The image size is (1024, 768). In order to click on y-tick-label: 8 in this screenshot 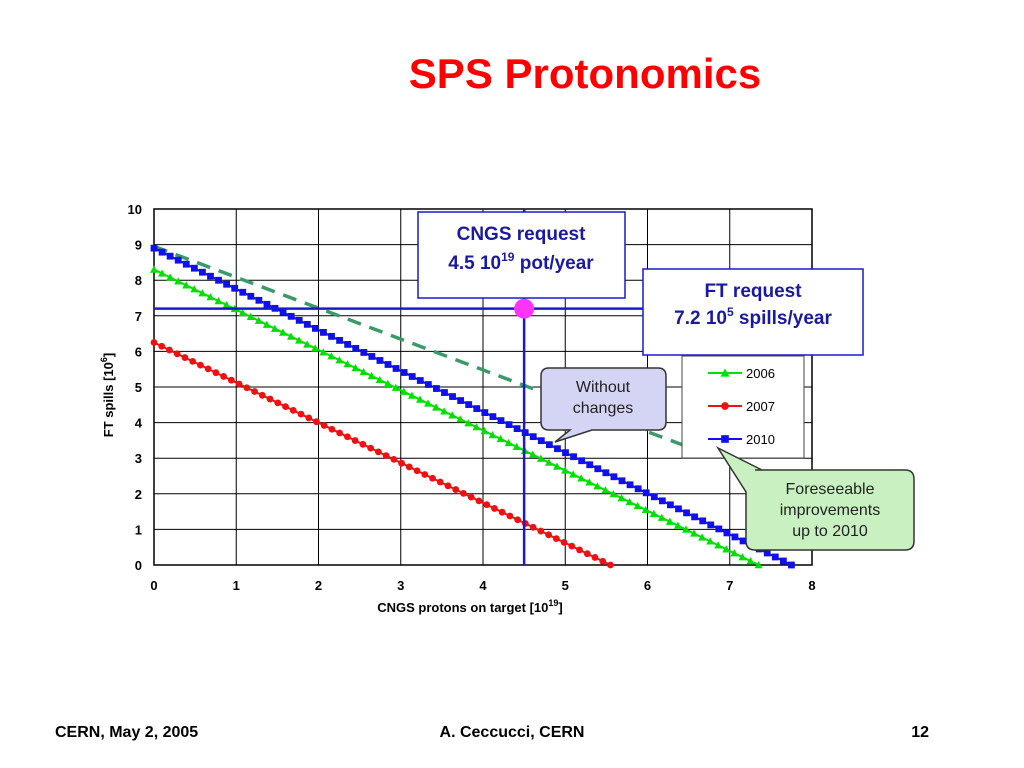, I will do `click(138, 280)`.